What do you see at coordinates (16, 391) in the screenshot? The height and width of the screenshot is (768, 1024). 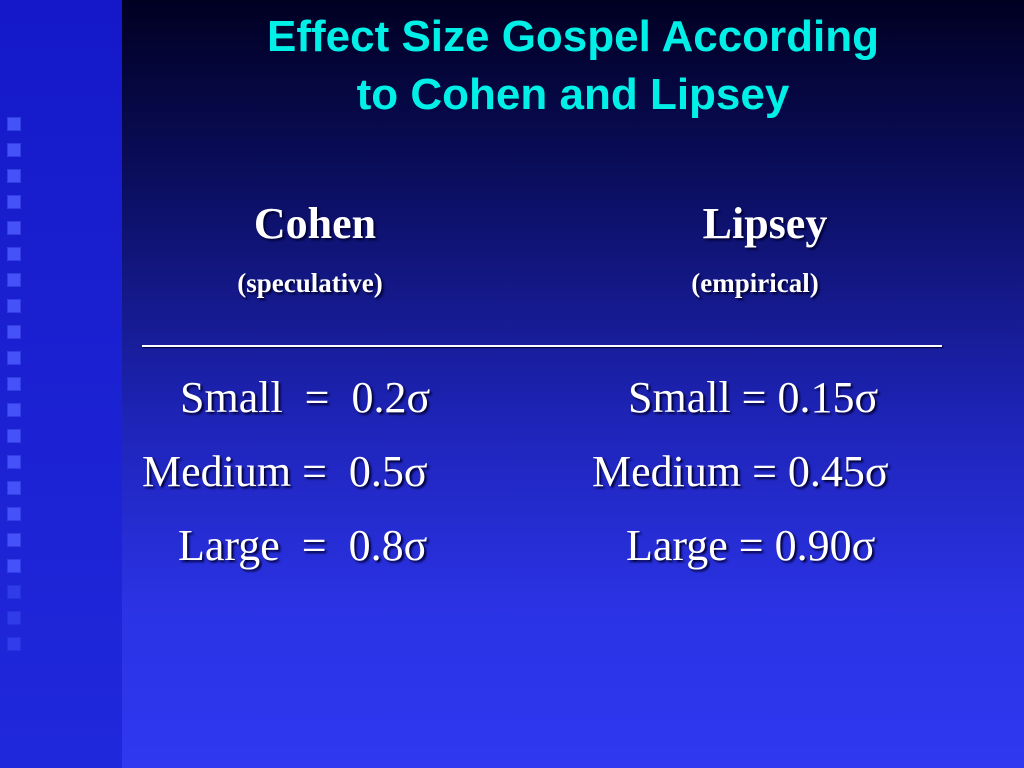 I see `decorative-squares` at bounding box center [16, 391].